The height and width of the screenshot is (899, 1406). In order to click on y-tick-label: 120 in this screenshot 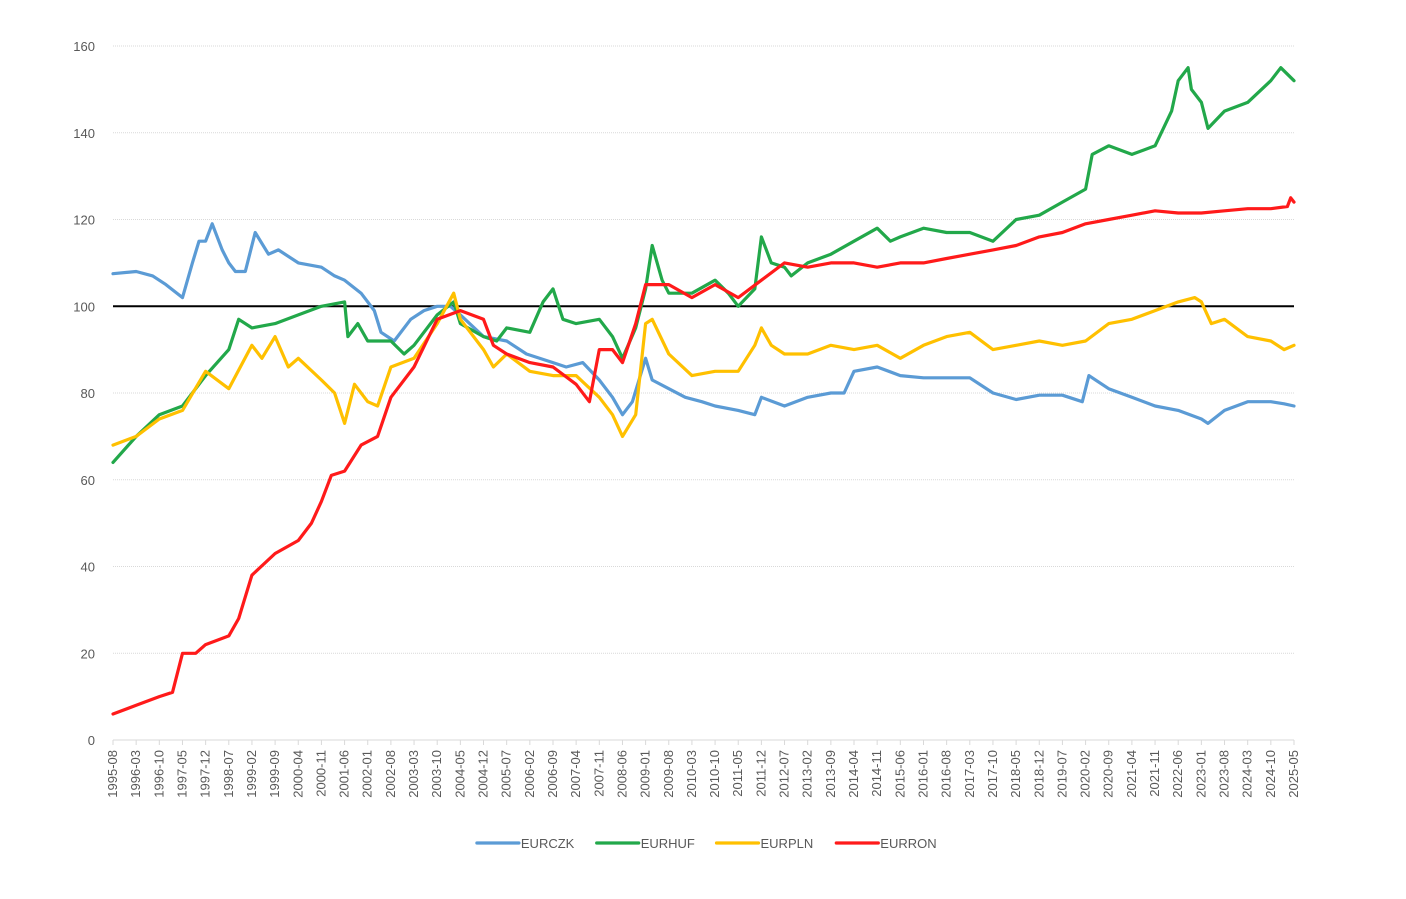, I will do `click(84, 220)`.